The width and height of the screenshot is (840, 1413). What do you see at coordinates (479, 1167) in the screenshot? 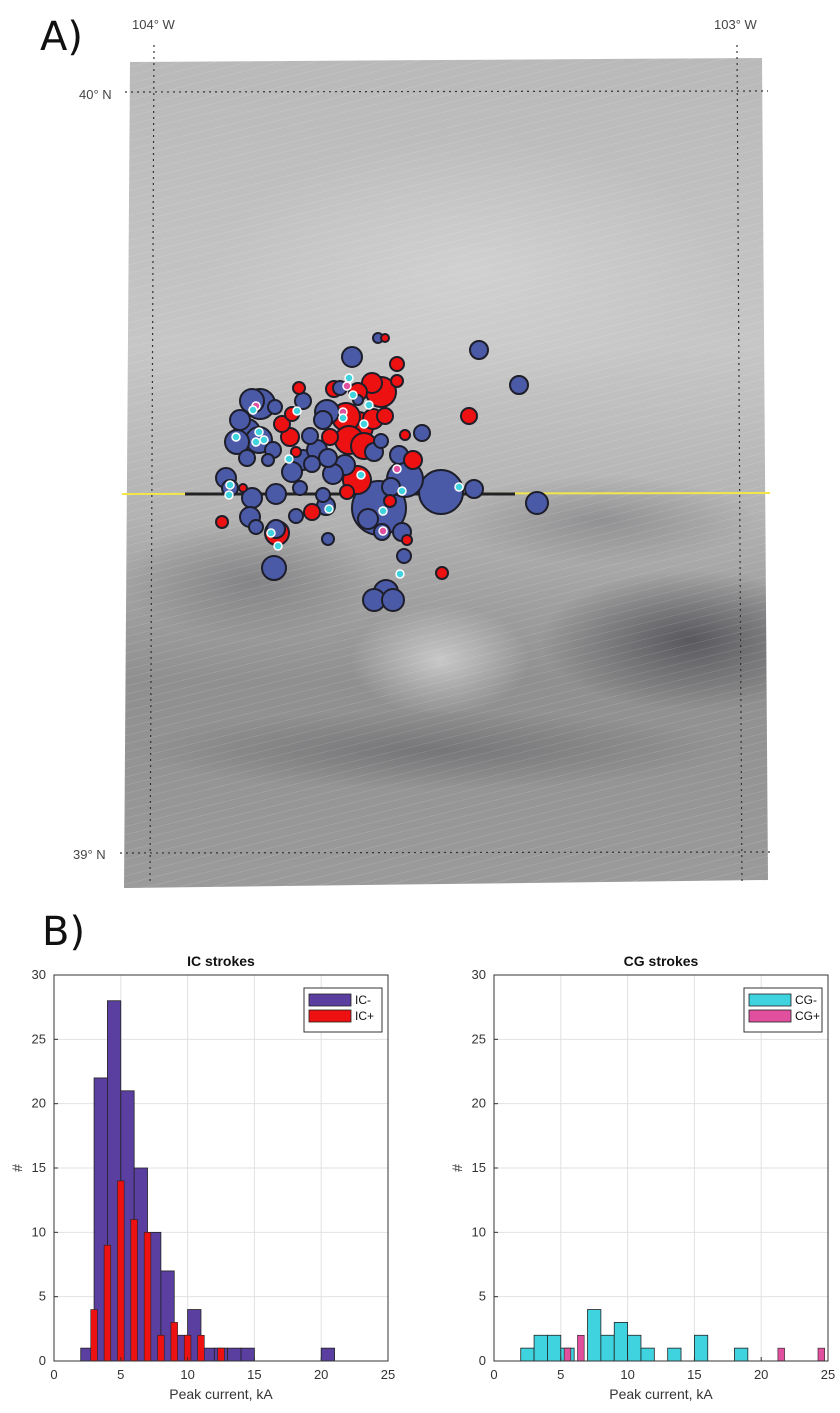
I see `y-tick-label: 15` at bounding box center [479, 1167].